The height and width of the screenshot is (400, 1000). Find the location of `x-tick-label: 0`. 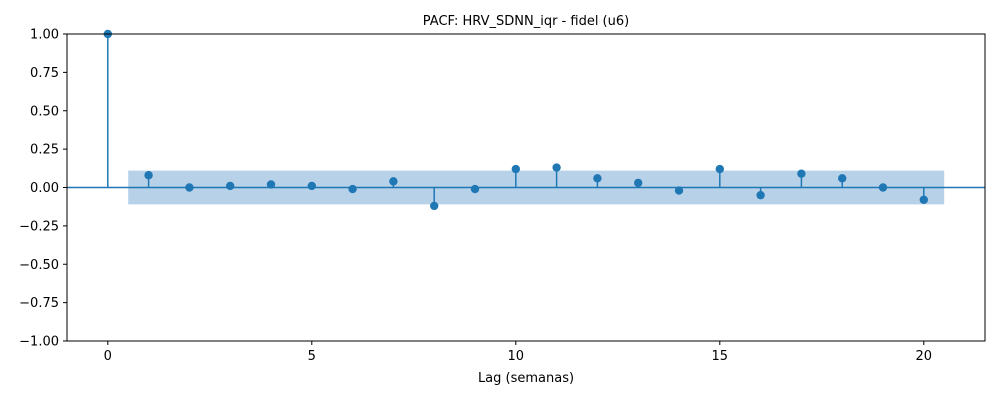

x-tick-label: 0 is located at coordinates (108, 356).